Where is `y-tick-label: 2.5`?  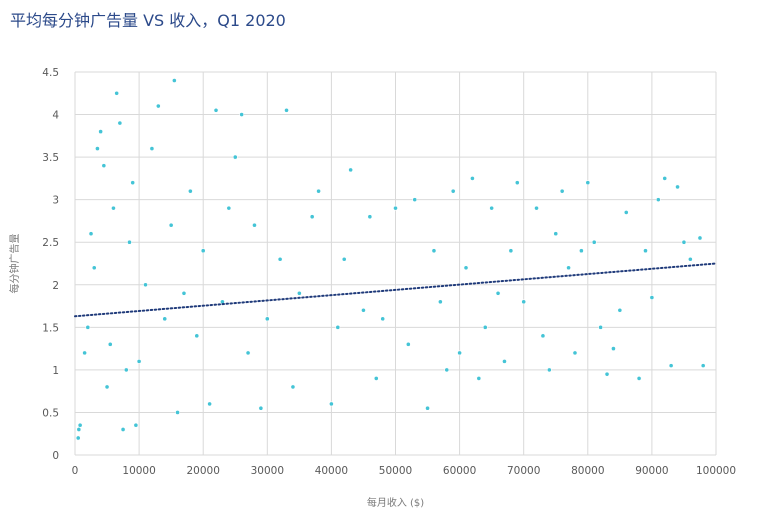
y-tick-label: 2.5 is located at coordinates (50, 243).